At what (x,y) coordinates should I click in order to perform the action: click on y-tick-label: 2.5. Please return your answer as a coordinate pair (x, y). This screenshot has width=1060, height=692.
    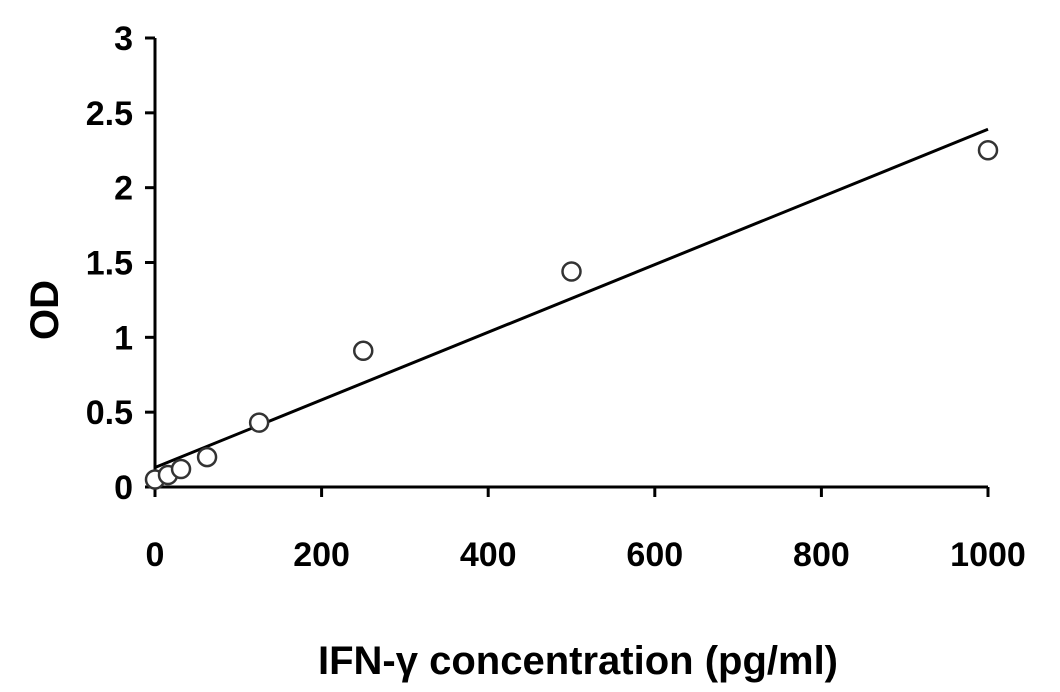
    Looking at the image, I should click on (109, 114).